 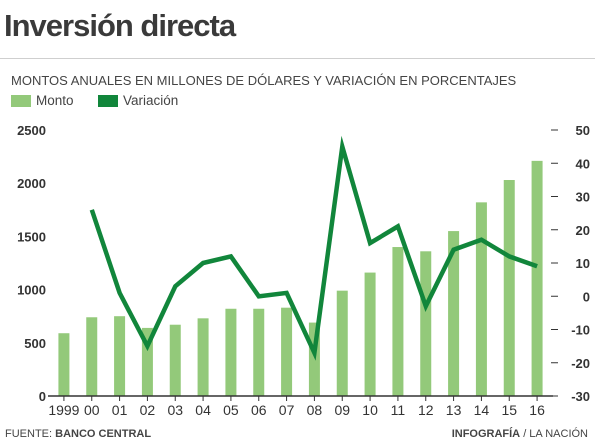 What do you see at coordinates (148, 410) in the screenshot?
I see `x-tick-label: 02` at bounding box center [148, 410].